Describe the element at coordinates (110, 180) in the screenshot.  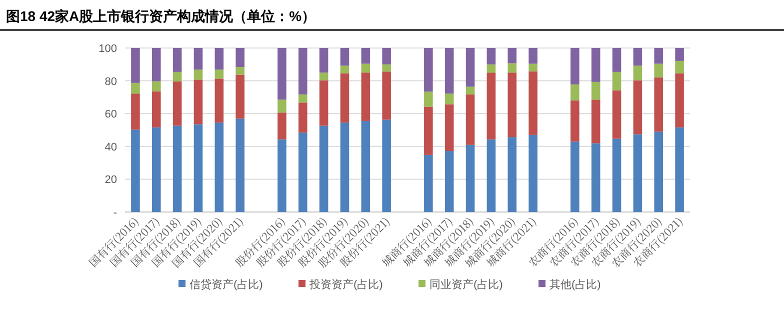
I see `y-tick-label: 20` at that location.